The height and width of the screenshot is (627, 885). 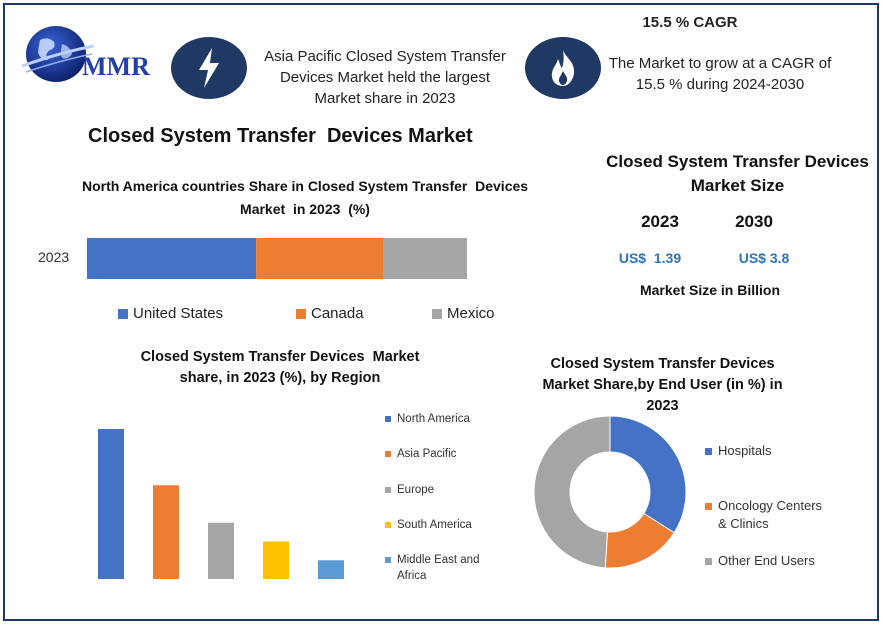 I want to click on legend-label: Mexico, so click(x=471, y=313).